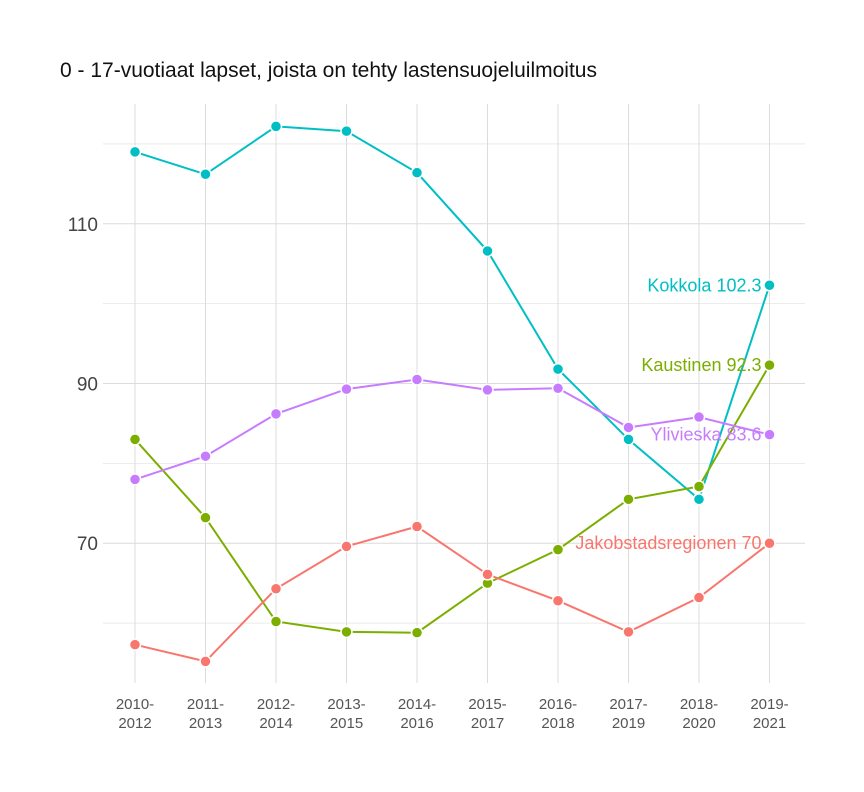 This screenshot has width=864, height=792. What do you see at coordinates (417, 714) in the screenshot?
I see `x-tick-label: 2014-2016` at bounding box center [417, 714].